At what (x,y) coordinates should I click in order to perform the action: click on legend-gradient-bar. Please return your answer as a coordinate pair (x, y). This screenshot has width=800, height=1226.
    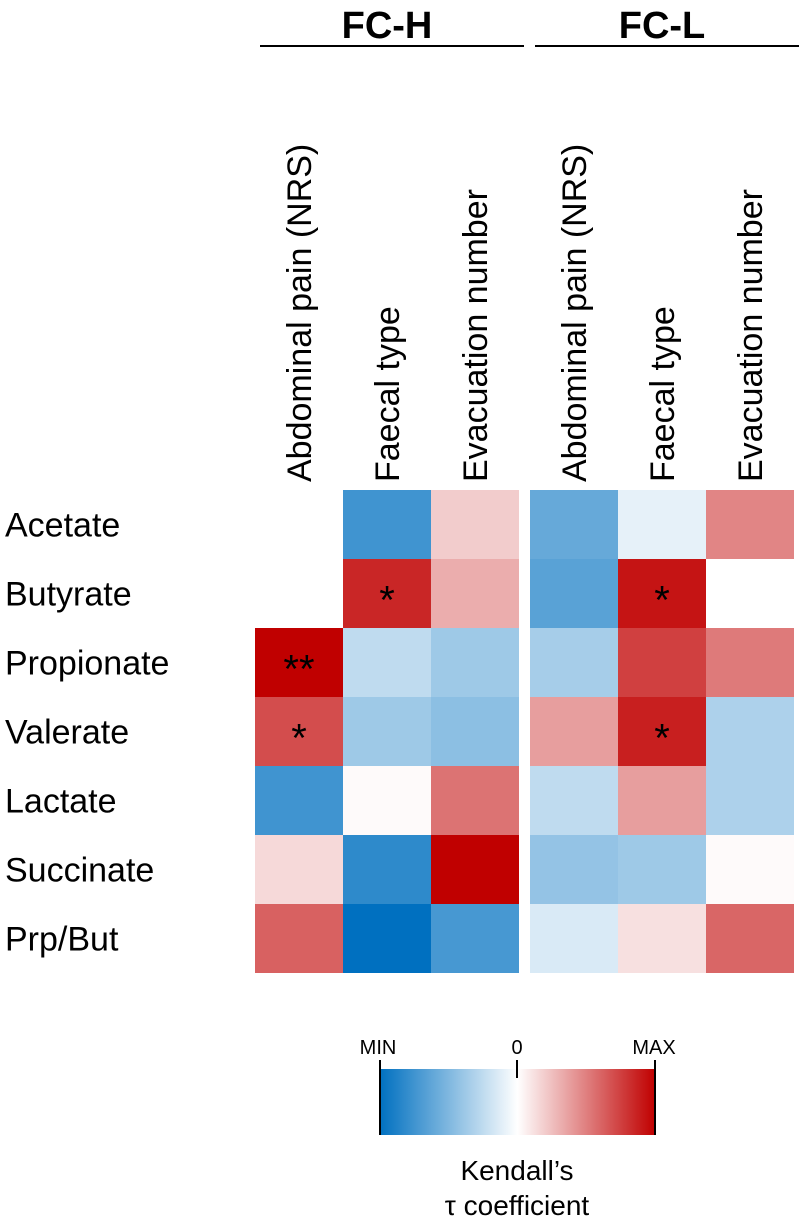
    Looking at the image, I should click on (517, 1102).